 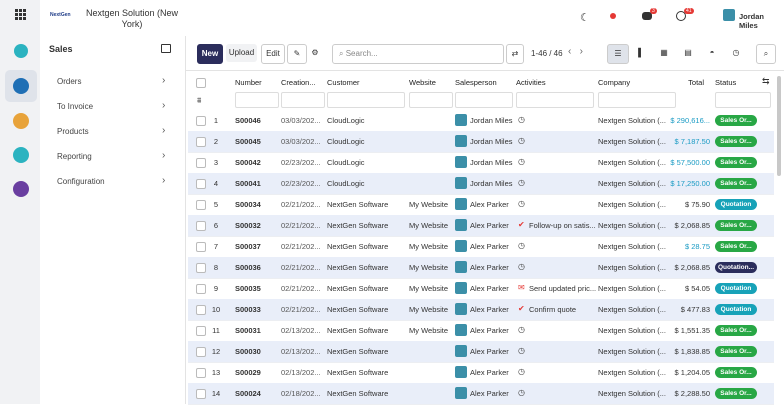 I want to click on column-header: Company, so click(x=614, y=82).